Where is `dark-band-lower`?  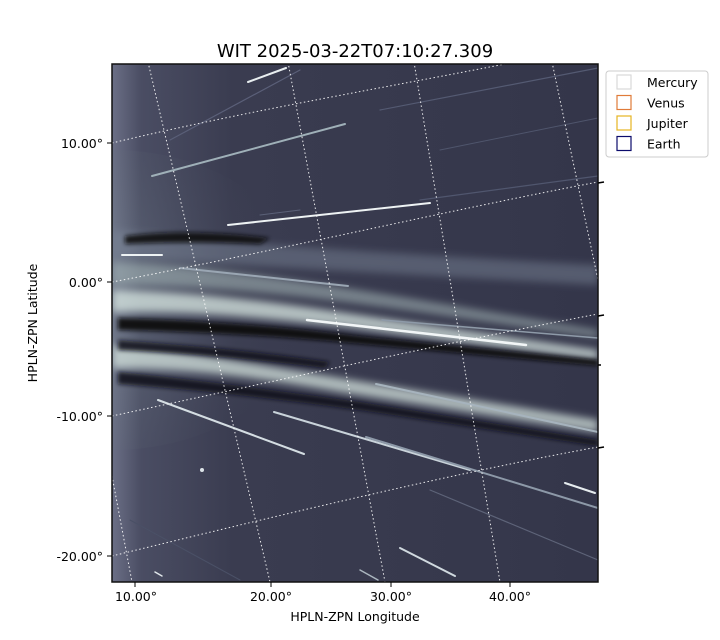 dark-band-lower is located at coordinates (224, 354).